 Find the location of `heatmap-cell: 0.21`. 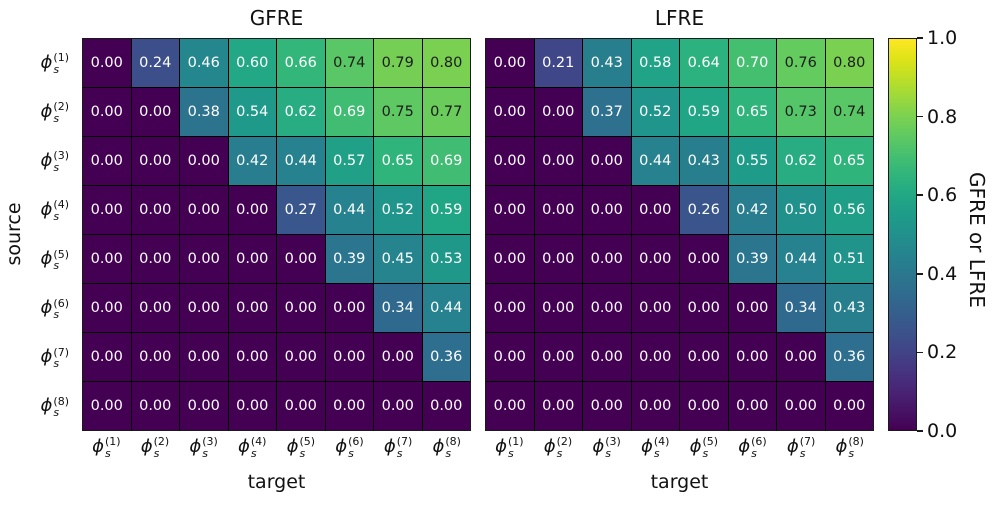

heatmap-cell: 0.21 is located at coordinates (558, 63).